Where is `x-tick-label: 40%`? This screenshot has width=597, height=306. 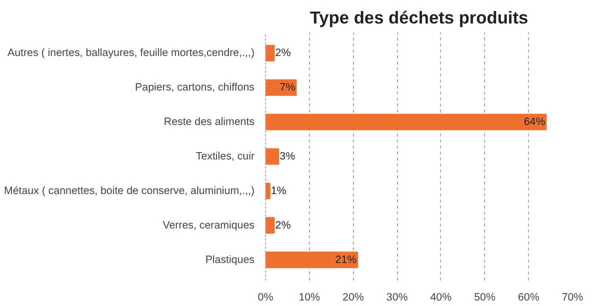
x-tick-label: 40% is located at coordinates (441, 298).